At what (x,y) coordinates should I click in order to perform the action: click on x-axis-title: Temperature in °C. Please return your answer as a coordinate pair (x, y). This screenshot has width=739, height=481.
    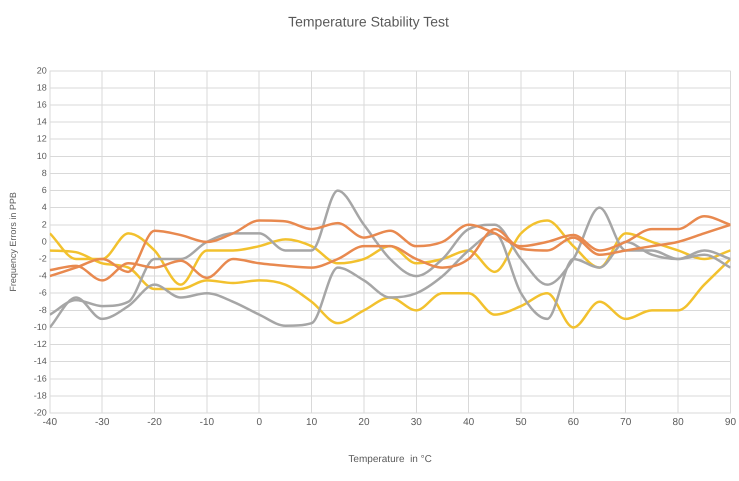
    Looking at the image, I should click on (390, 459).